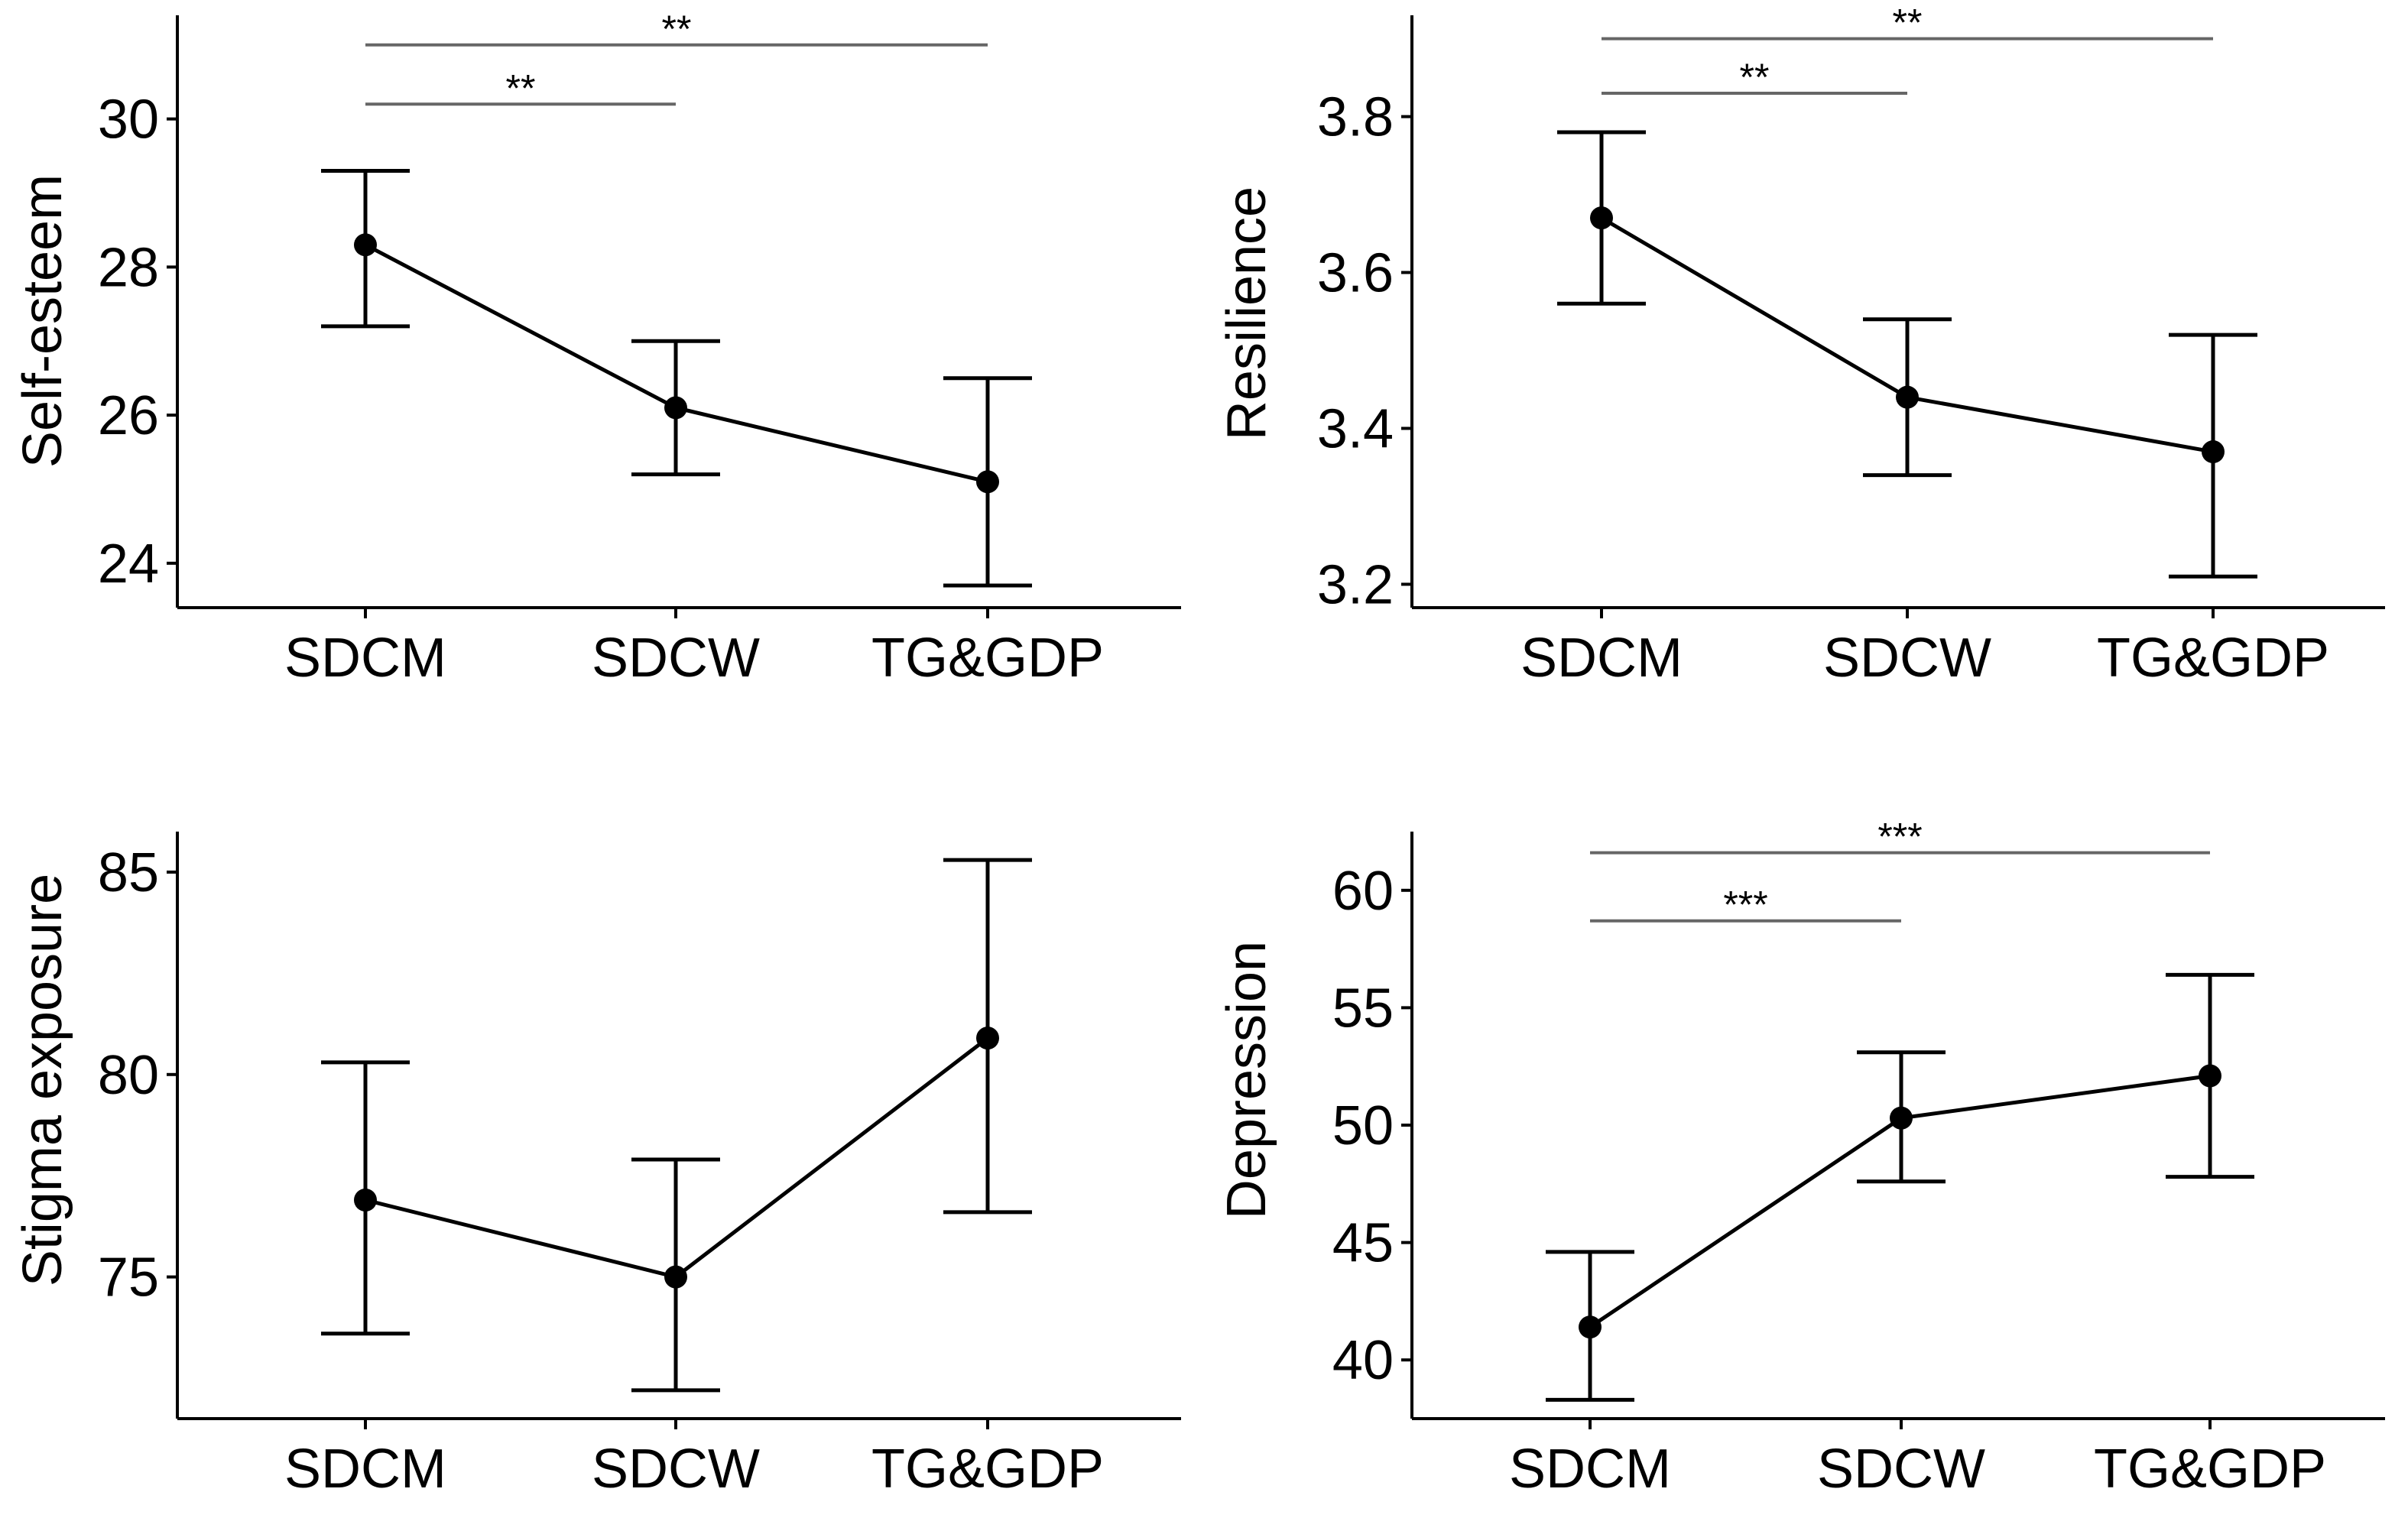 The width and height of the screenshot is (2408, 1518). What do you see at coordinates (676, 408) in the screenshot?
I see `self-esteem-point-sdcw` at bounding box center [676, 408].